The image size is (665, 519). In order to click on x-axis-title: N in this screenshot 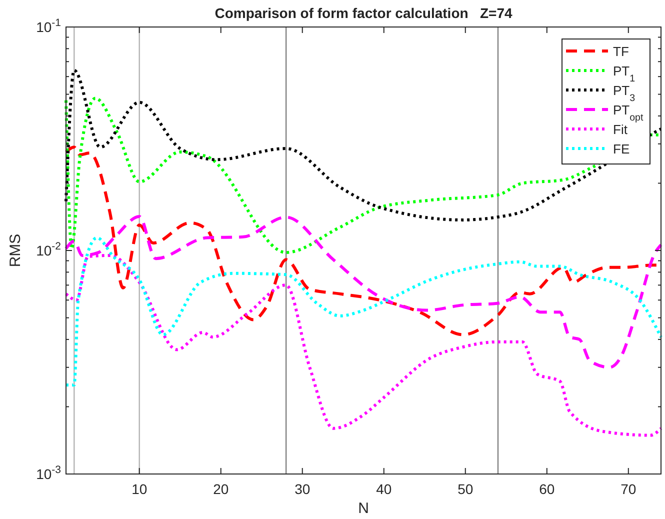, I will do `click(363, 508)`.